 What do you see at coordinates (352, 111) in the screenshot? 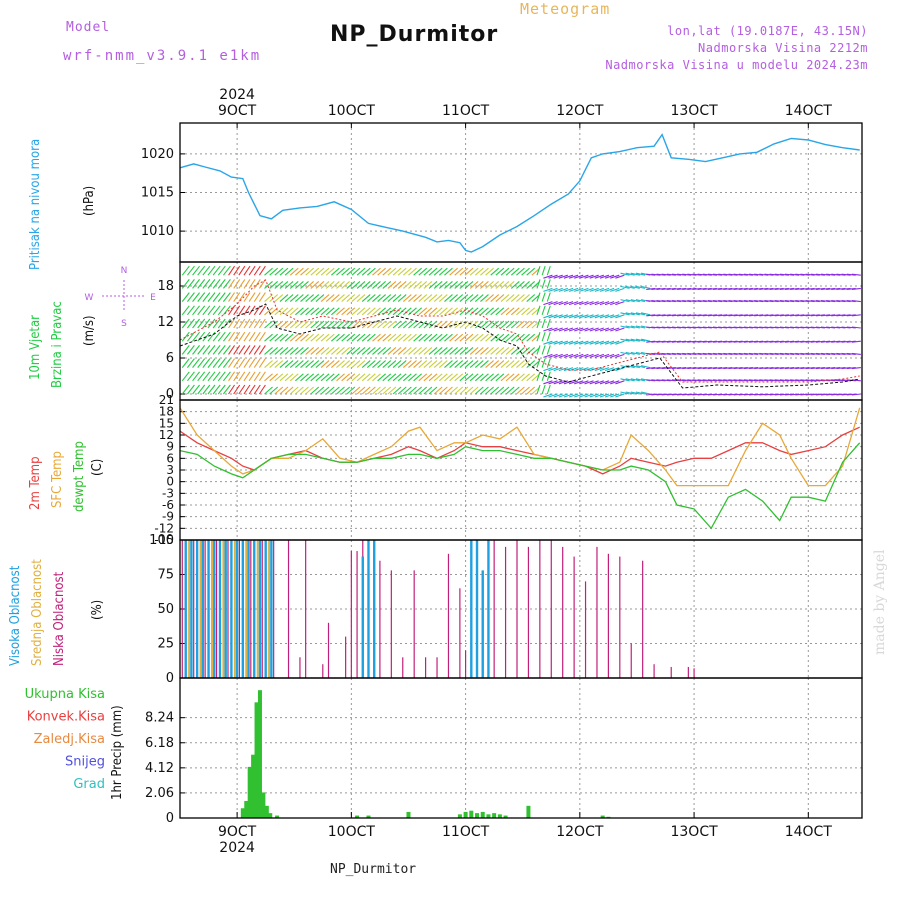
I see `x-tick-label-top: 10OCT` at bounding box center [352, 111].